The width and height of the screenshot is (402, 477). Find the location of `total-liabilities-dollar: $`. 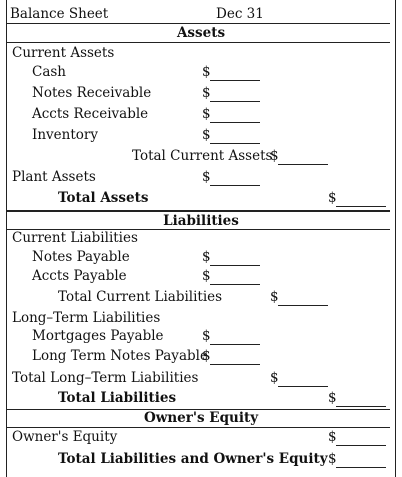

total-liabilities-dollar: $ is located at coordinates (332, 398).